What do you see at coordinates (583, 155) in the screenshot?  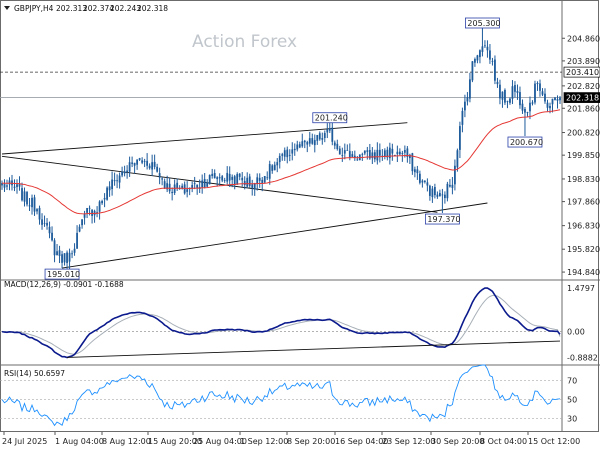 I see `y-tick-label-5: 199.850` at bounding box center [583, 155].